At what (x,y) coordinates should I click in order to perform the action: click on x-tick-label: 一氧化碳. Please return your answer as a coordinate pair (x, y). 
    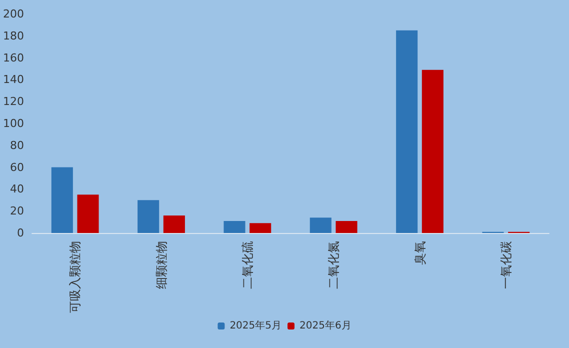
    Looking at the image, I should click on (505, 265).